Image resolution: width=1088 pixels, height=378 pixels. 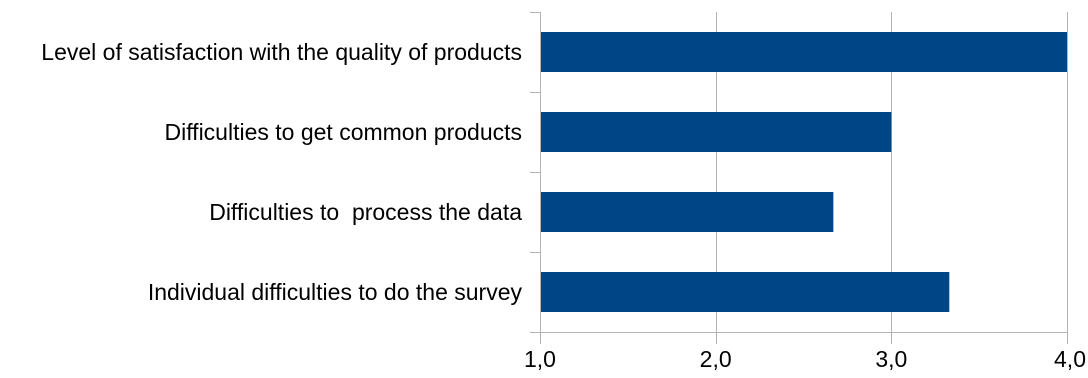 I want to click on x-tick-label: 2,0, so click(x=716, y=359).